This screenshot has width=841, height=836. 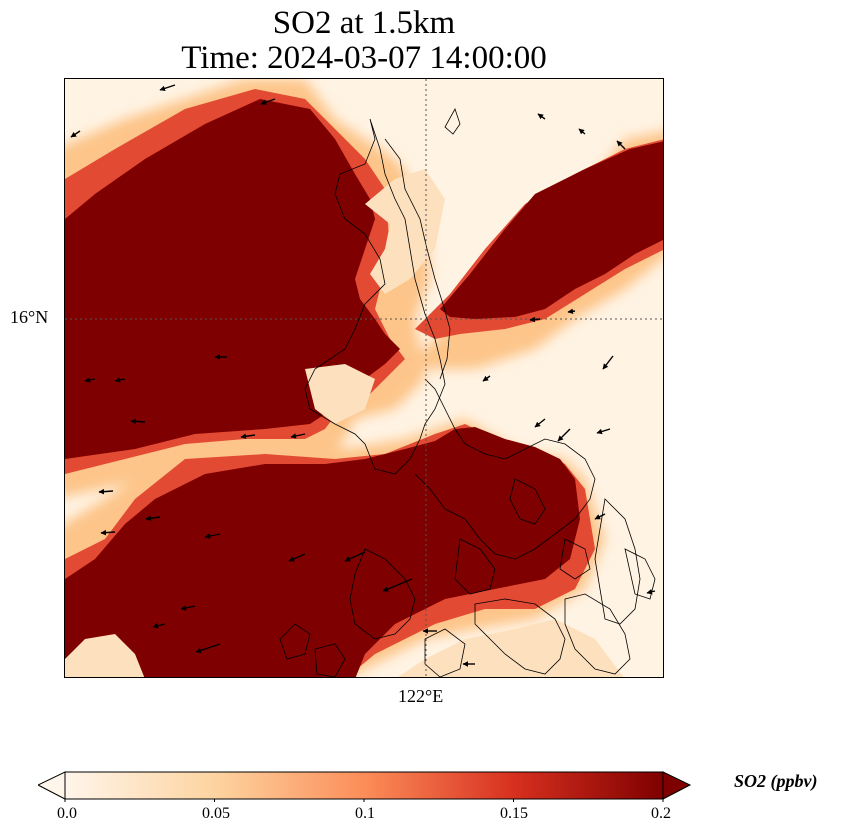 I want to click on colorbar-tick-label: 0.05, so click(x=216, y=813).